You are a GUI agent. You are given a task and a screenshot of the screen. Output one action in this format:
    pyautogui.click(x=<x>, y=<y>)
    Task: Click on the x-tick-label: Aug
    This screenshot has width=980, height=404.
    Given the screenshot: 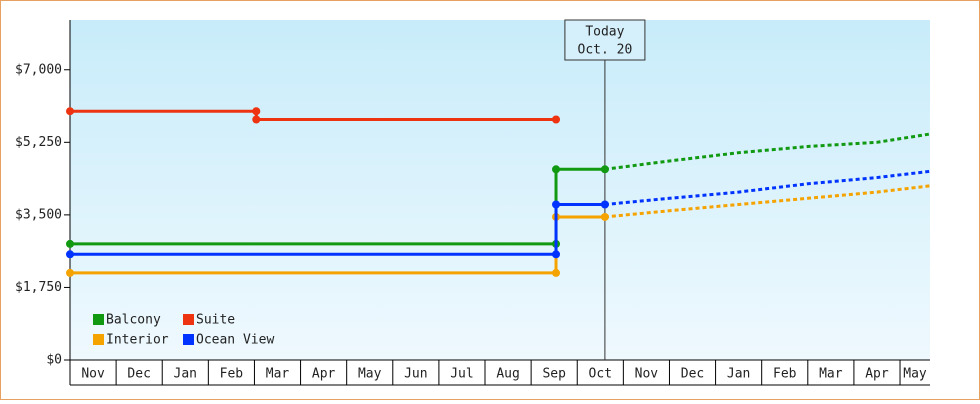 What is the action you would take?
    pyautogui.click(x=507, y=374)
    